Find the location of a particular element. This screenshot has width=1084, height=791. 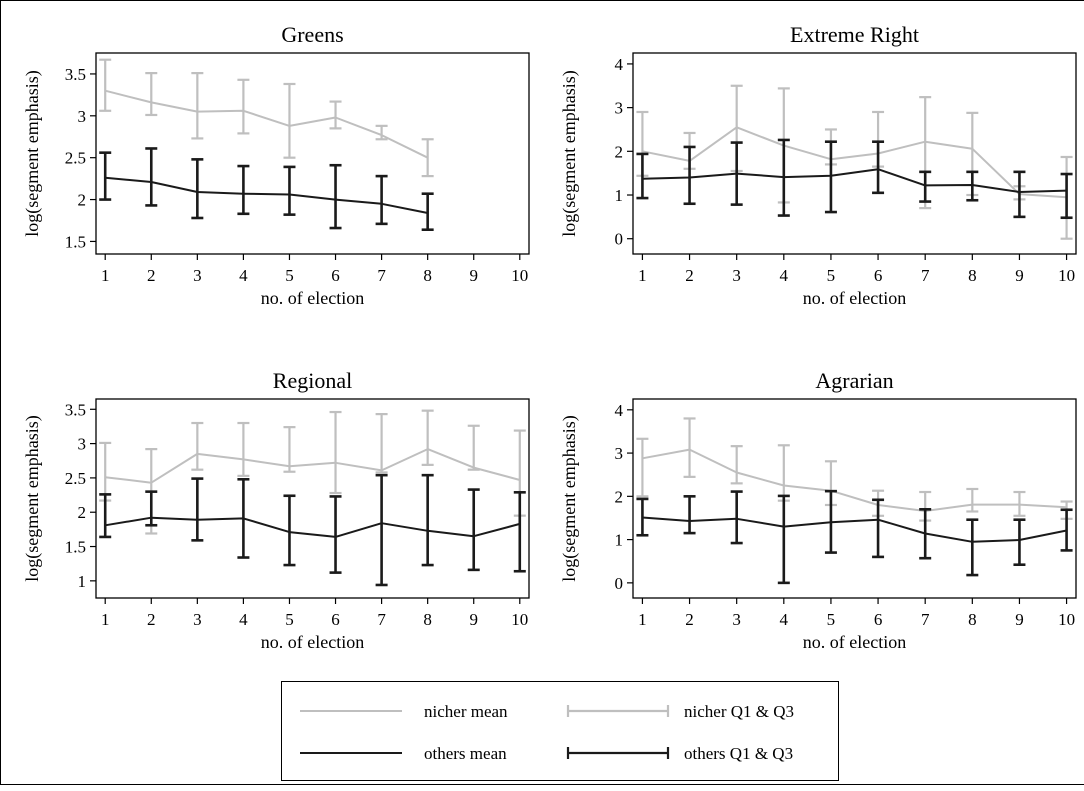

legend-label: nicher Q1 & Q3 is located at coordinates (739, 711).